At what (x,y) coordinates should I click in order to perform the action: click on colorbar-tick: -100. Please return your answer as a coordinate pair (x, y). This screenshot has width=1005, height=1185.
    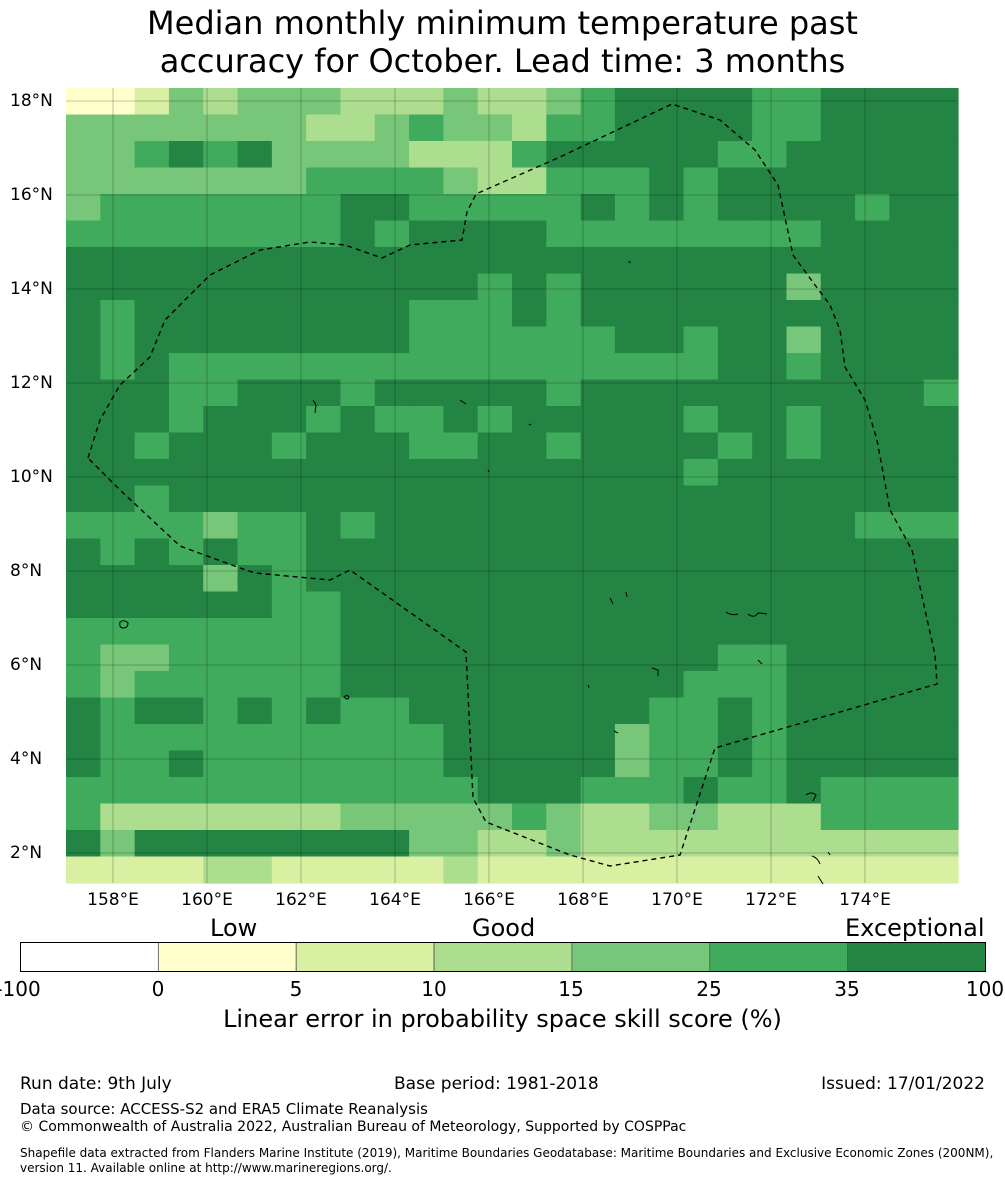
    Looking at the image, I should click on (20, 989).